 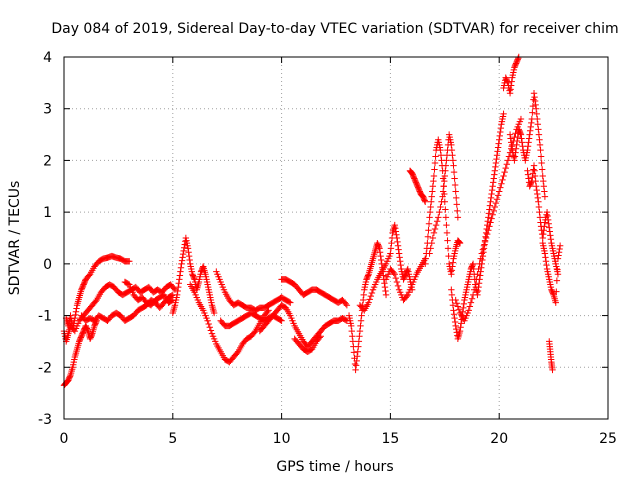 What do you see at coordinates (45, 420) in the screenshot?
I see `y-tick-label: -3` at bounding box center [45, 420].